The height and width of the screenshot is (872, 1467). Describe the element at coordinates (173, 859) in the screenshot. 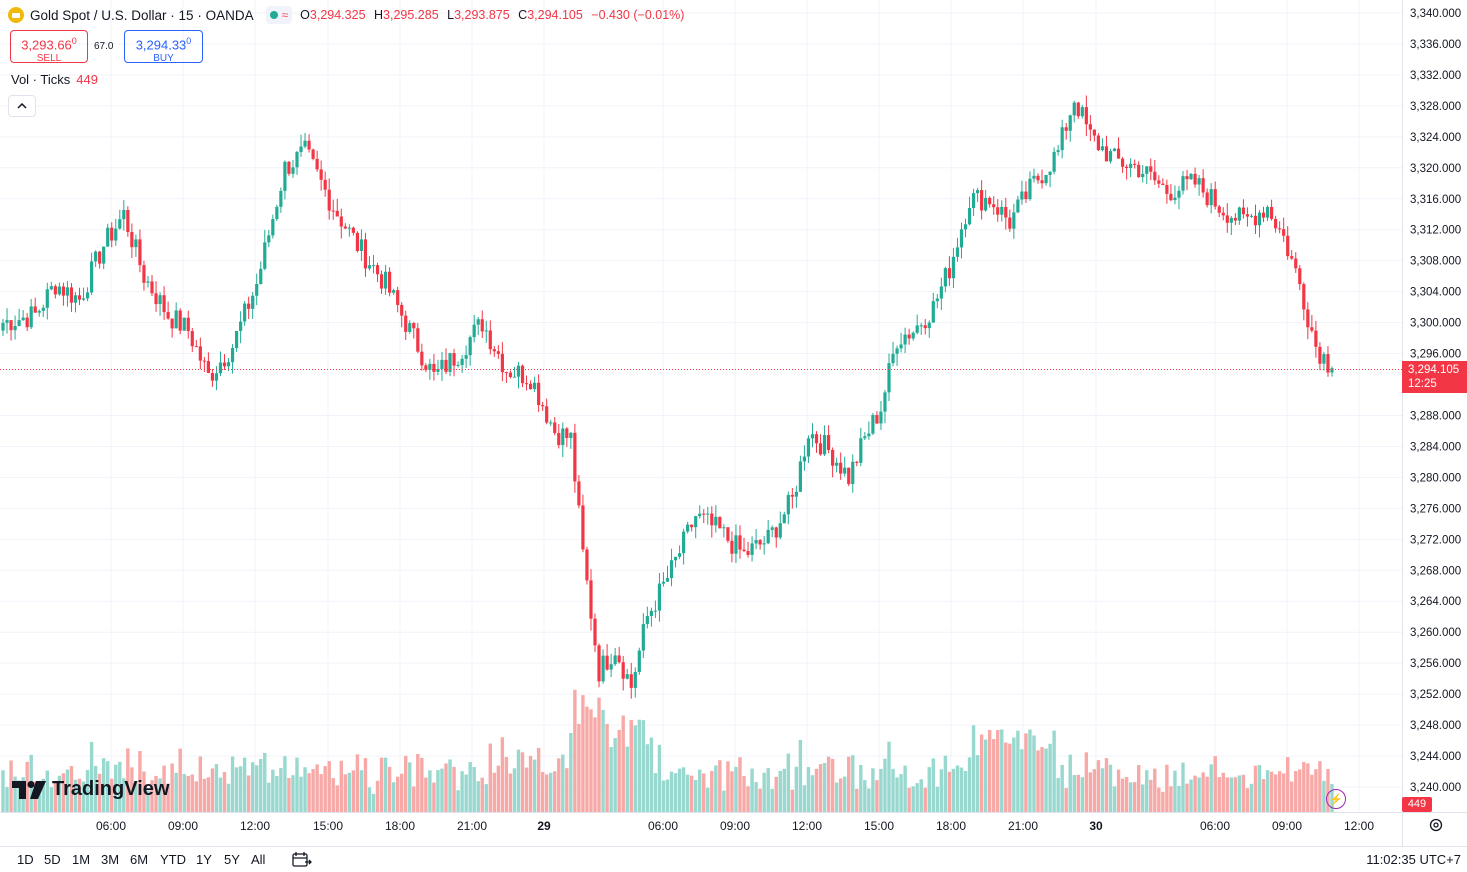

I see `range-ytd: YTD` at that location.